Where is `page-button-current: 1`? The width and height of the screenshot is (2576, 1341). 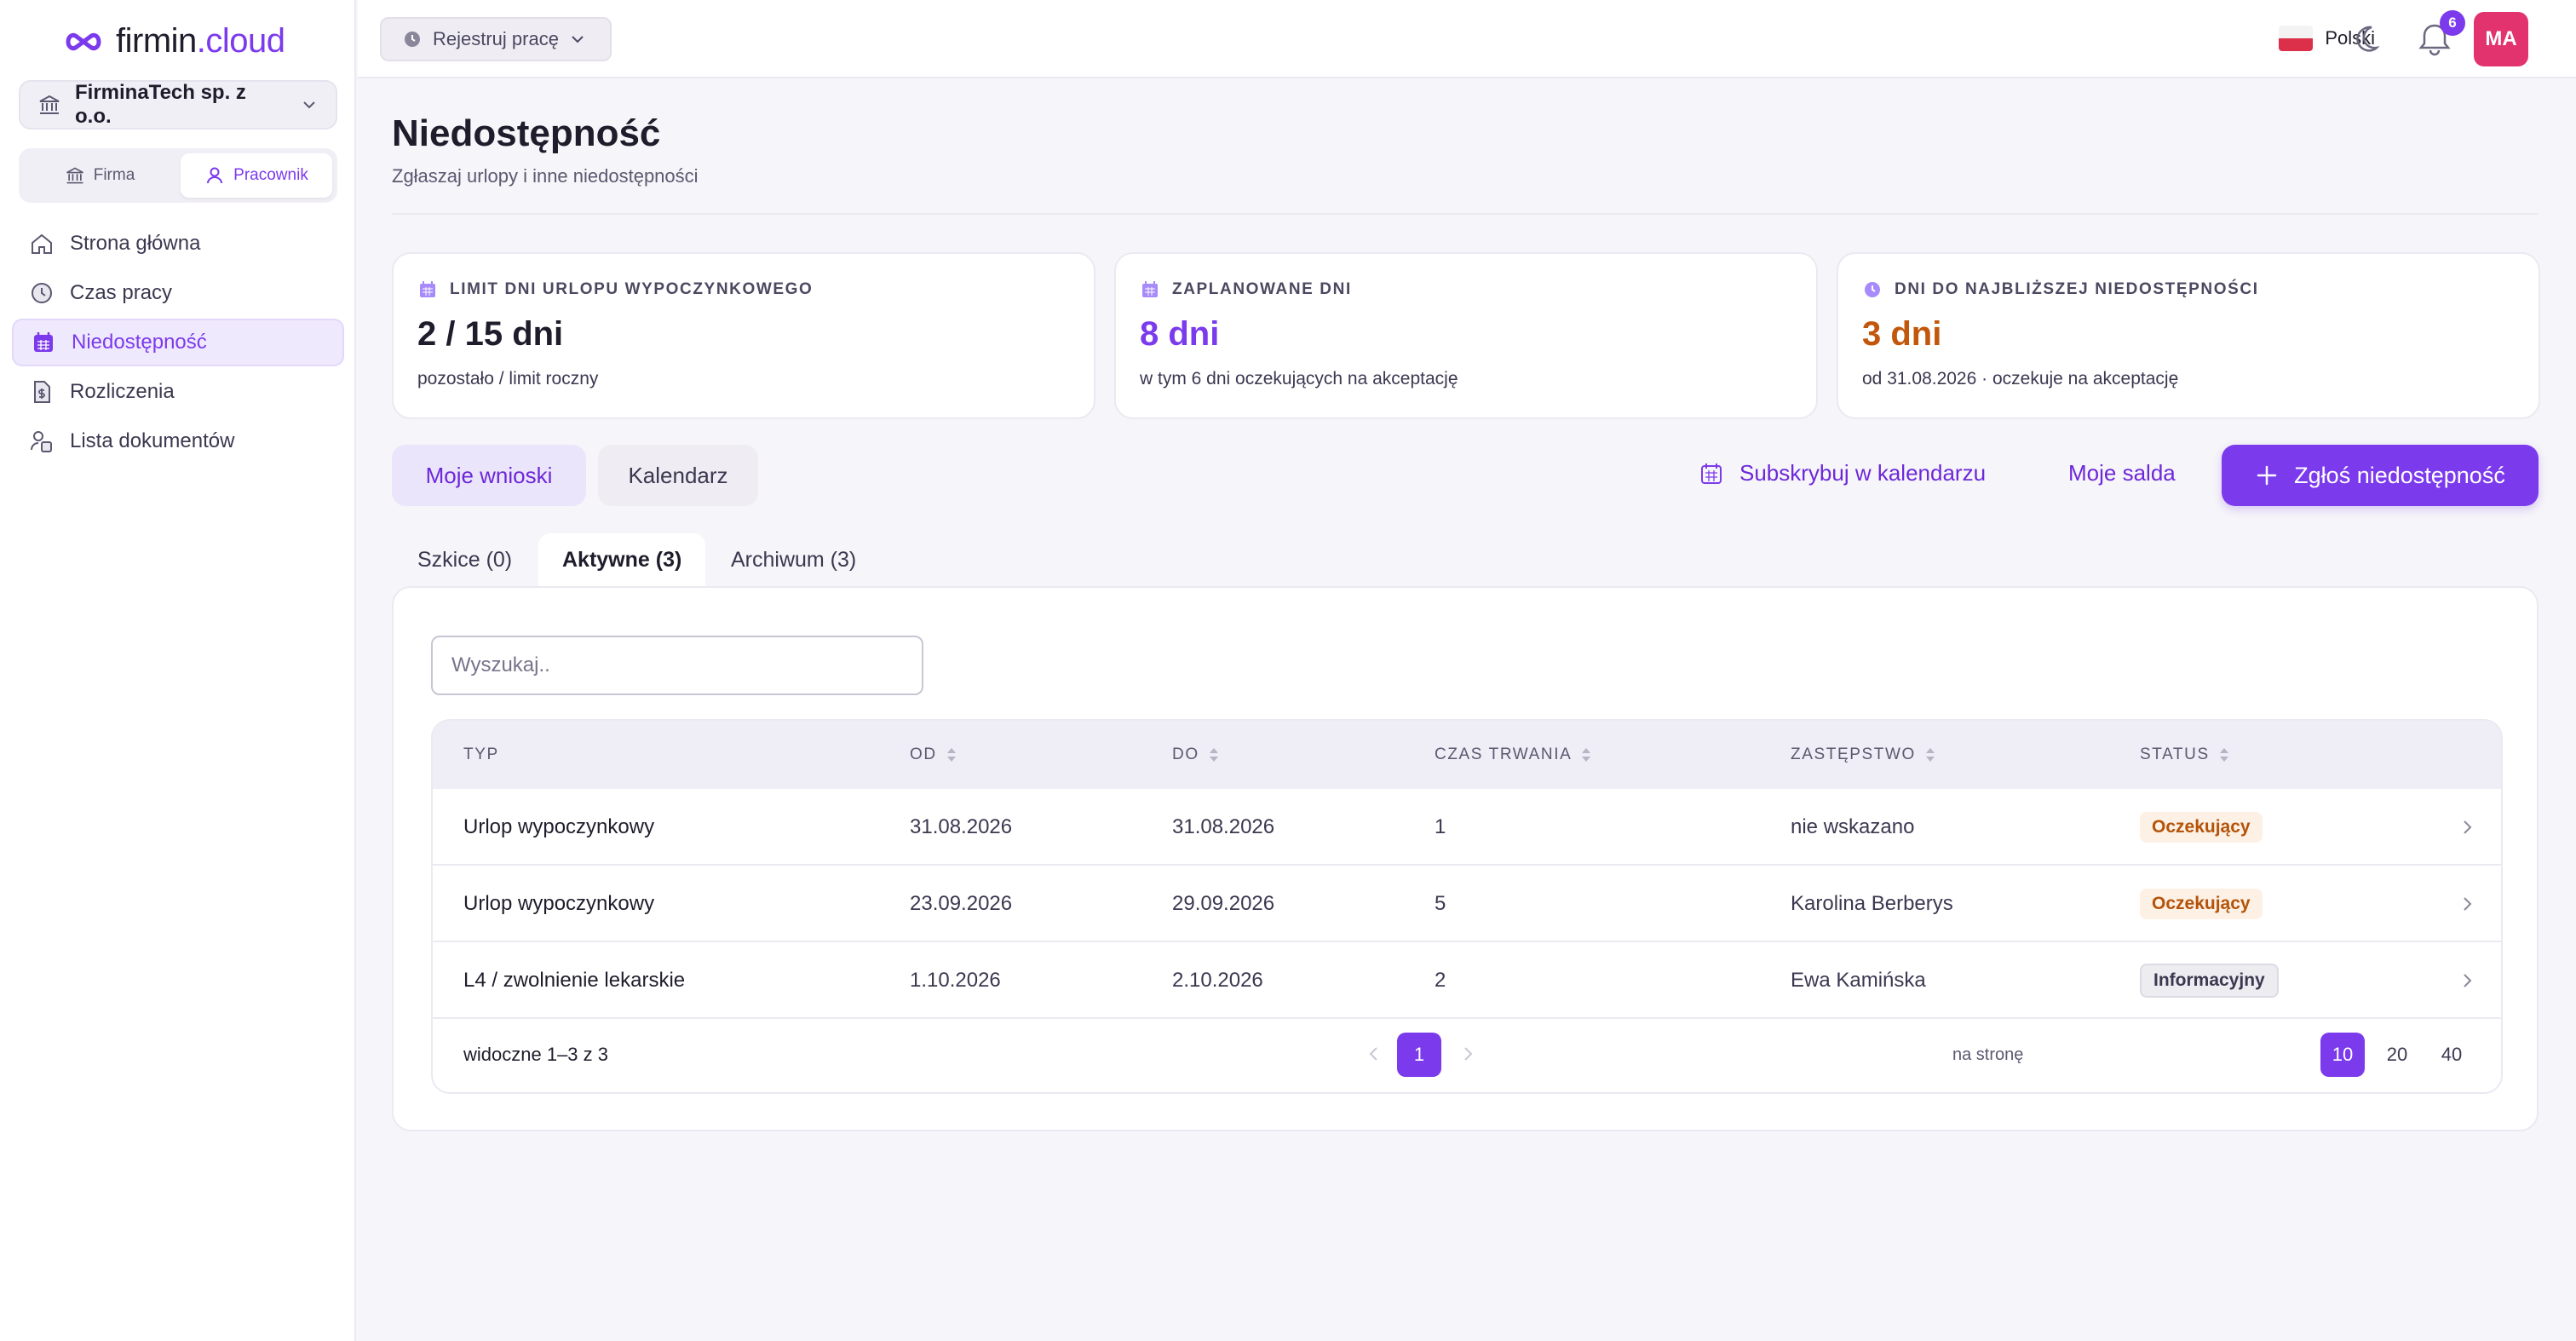 page-button-current: 1 is located at coordinates (1419, 1055).